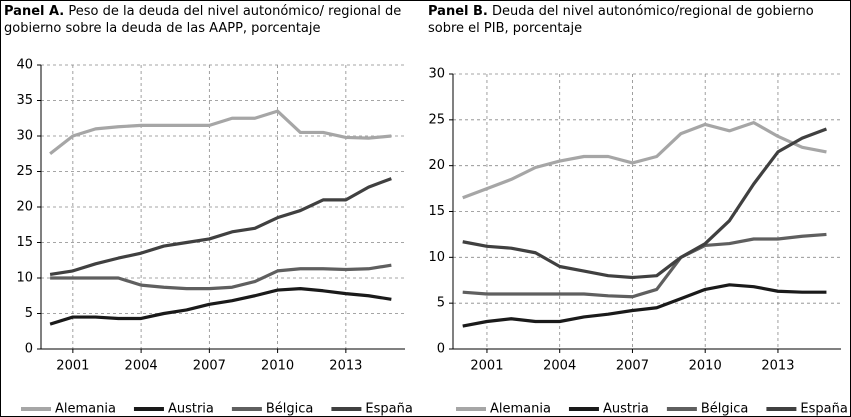 This screenshot has height=417, width=851. Describe the element at coordinates (24, 65) in the screenshot. I see `y-tick-label: 40` at that location.